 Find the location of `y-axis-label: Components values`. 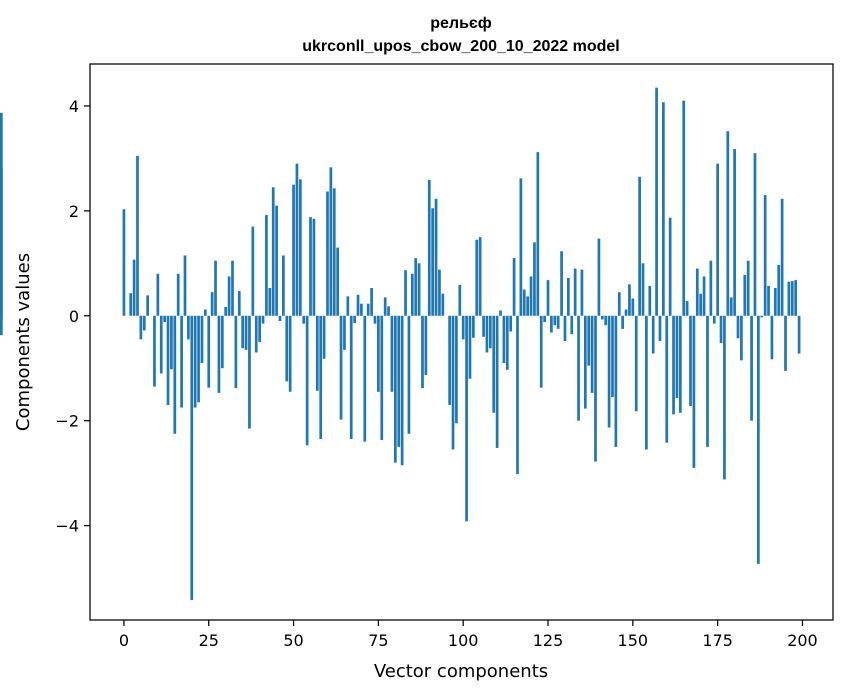

y-axis-label: Components values is located at coordinates (23, 342).